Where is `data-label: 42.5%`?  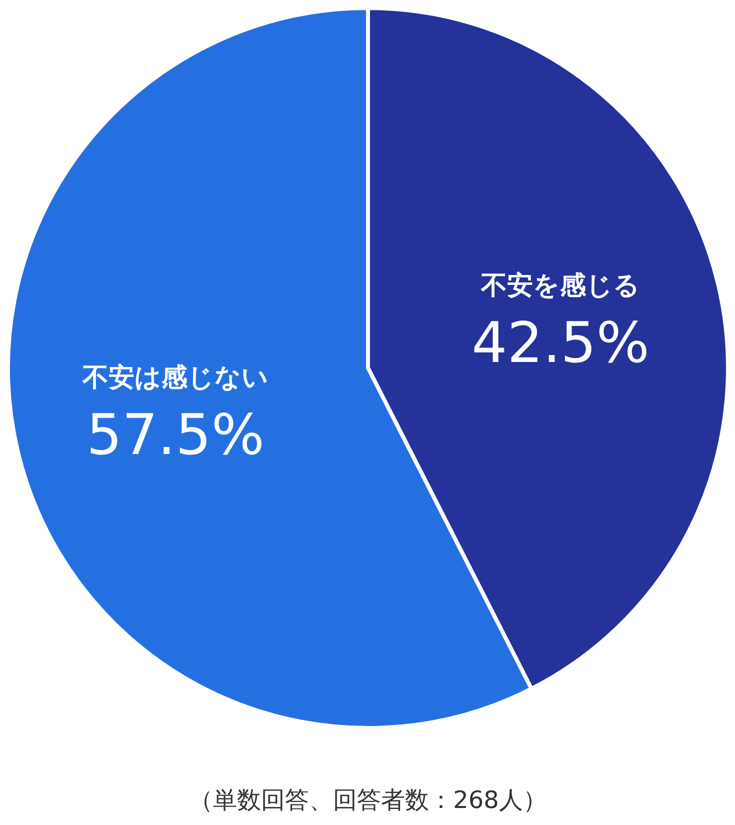 data-label: 42.5% is located at coordinates (561, 343).